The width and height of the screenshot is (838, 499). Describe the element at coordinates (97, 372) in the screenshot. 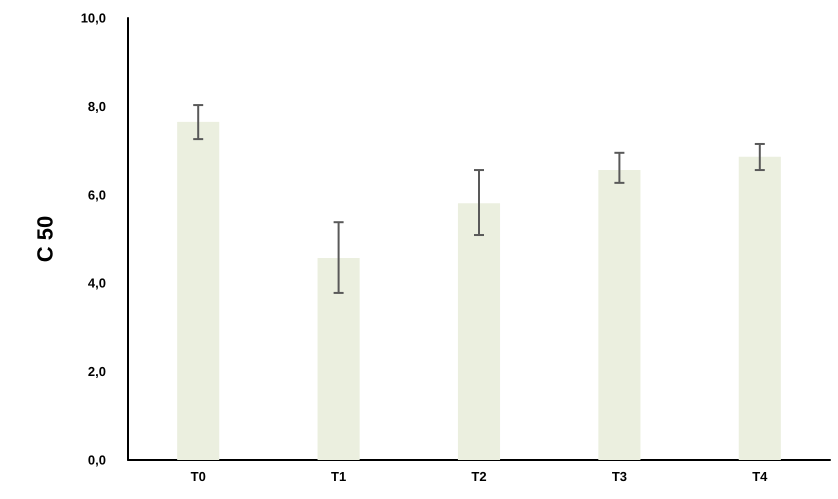

I see `y-tick-label: 2,0` at that location.